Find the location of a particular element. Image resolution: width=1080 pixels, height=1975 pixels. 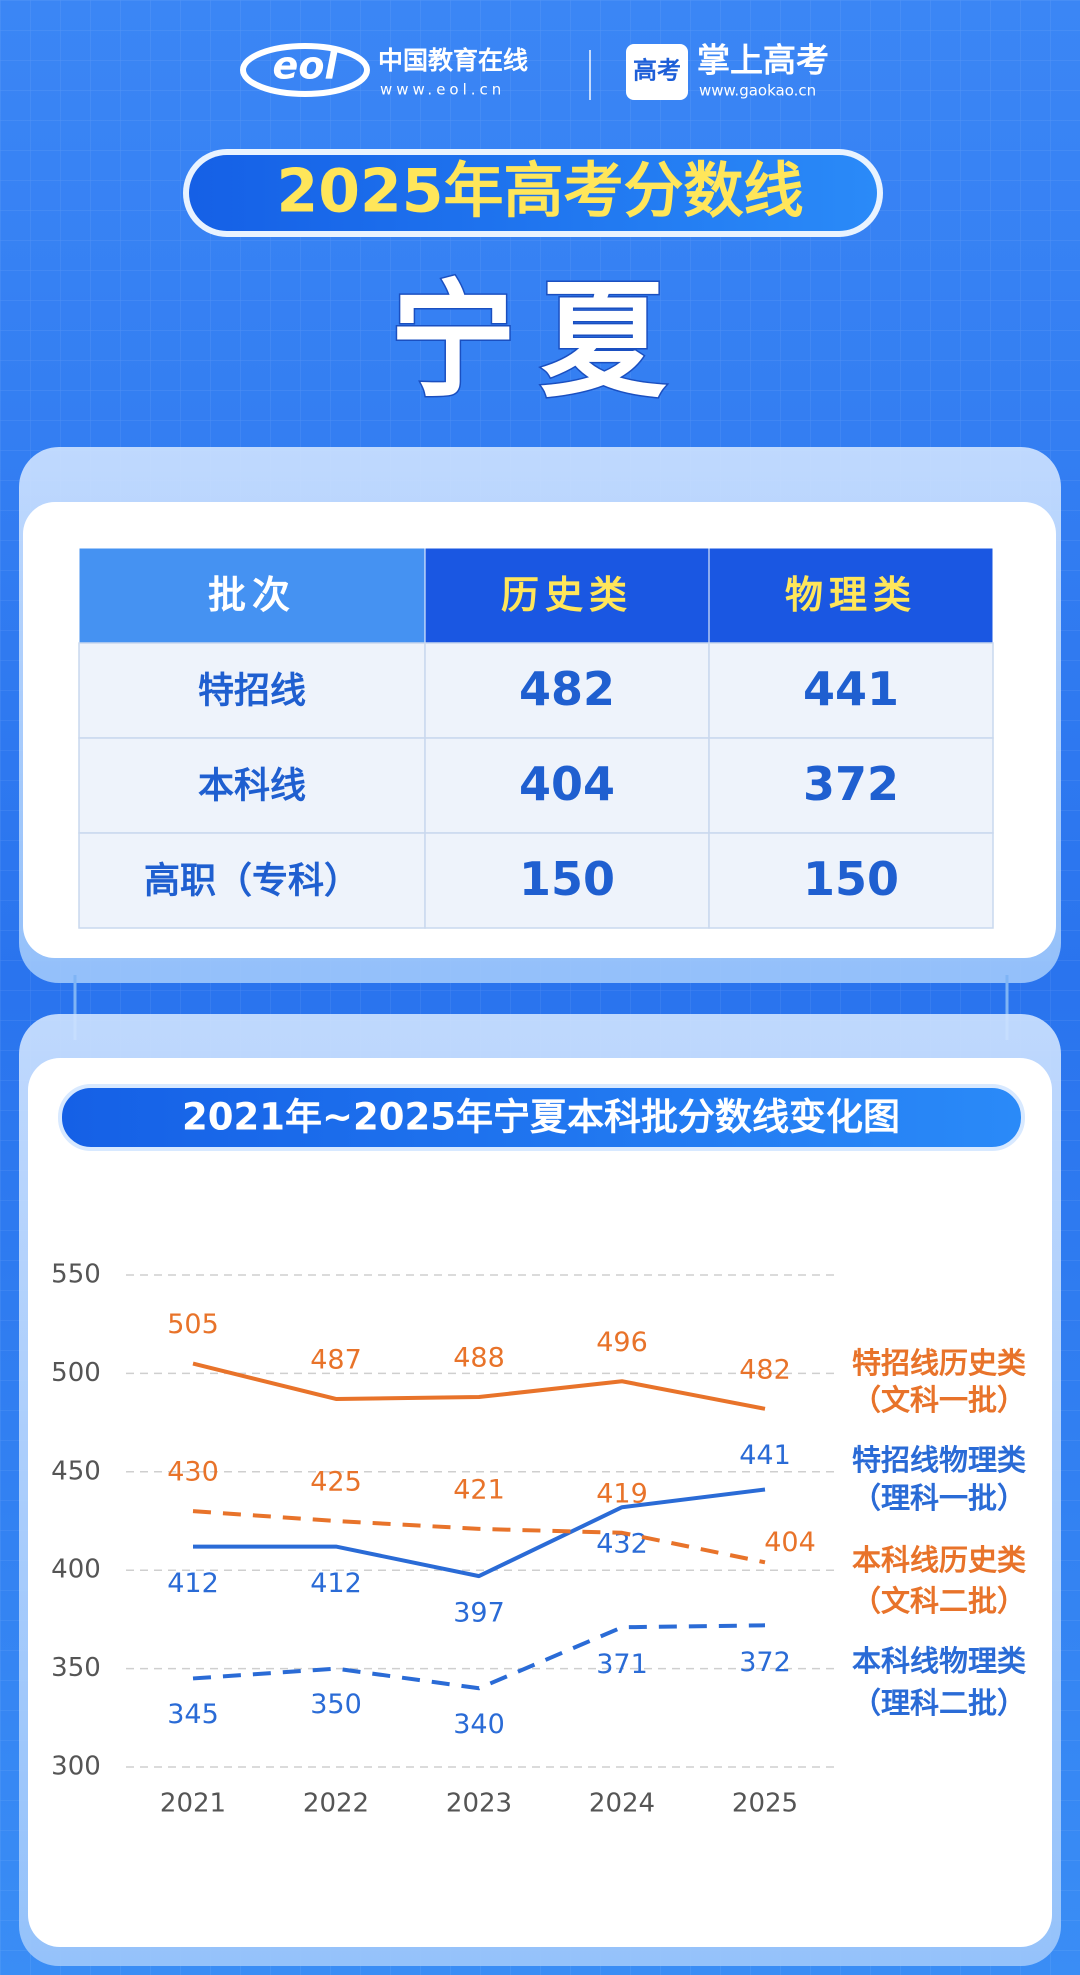

x-tick-label: 2024 is located at coordinates (622, 1804).